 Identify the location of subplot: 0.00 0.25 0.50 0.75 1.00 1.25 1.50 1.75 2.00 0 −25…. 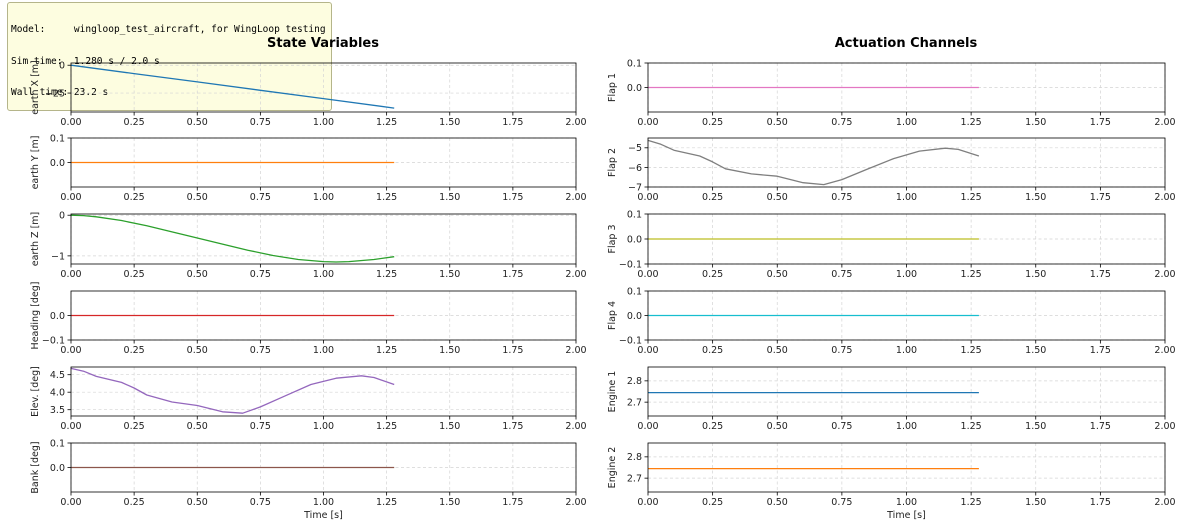
(308, 94).